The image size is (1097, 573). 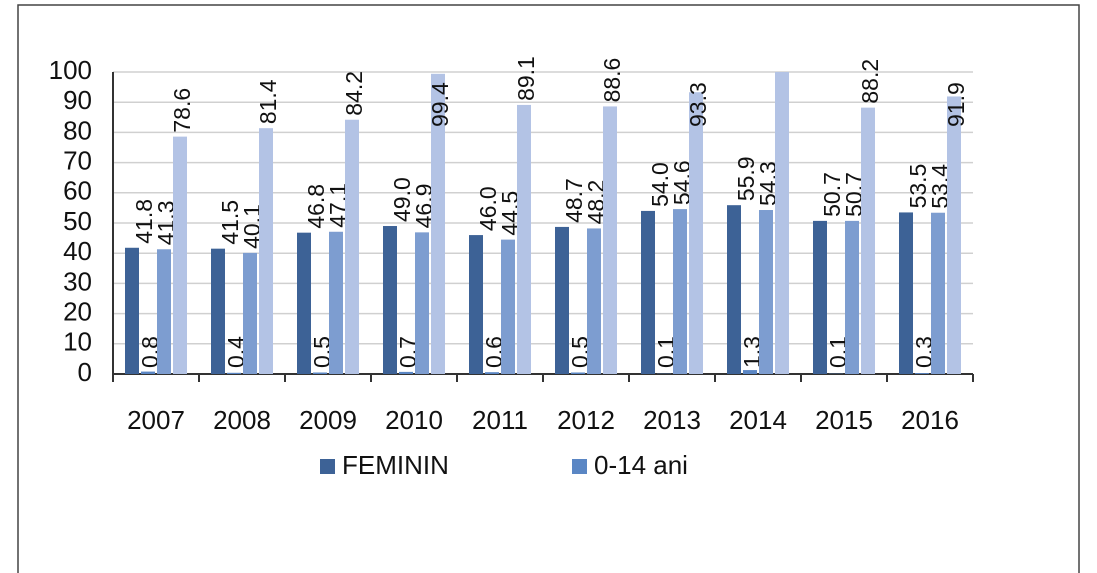 I want to click on value-label: 88.2, so click(x=870, y=81).